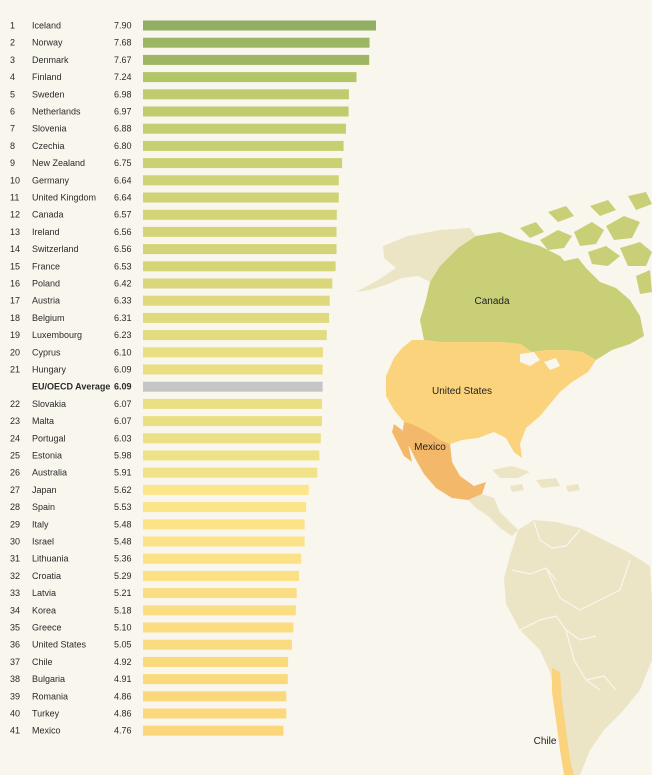  I want to click on rank-label: 14, so click(15, 249).